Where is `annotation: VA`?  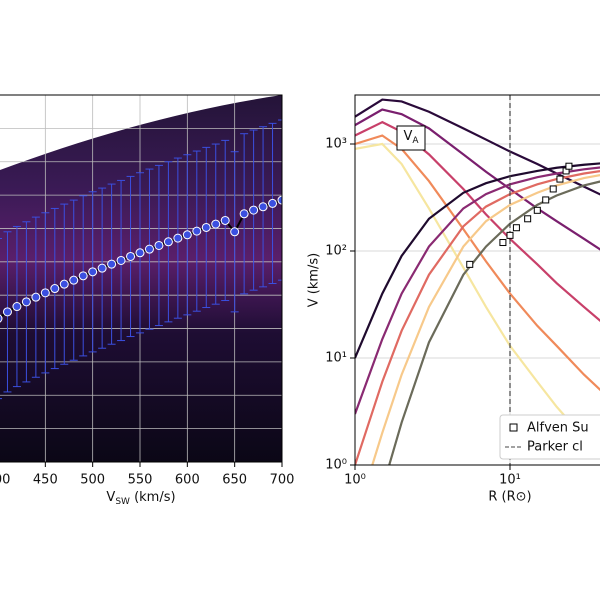 annotation: VA is located at coordinates (411, 137).